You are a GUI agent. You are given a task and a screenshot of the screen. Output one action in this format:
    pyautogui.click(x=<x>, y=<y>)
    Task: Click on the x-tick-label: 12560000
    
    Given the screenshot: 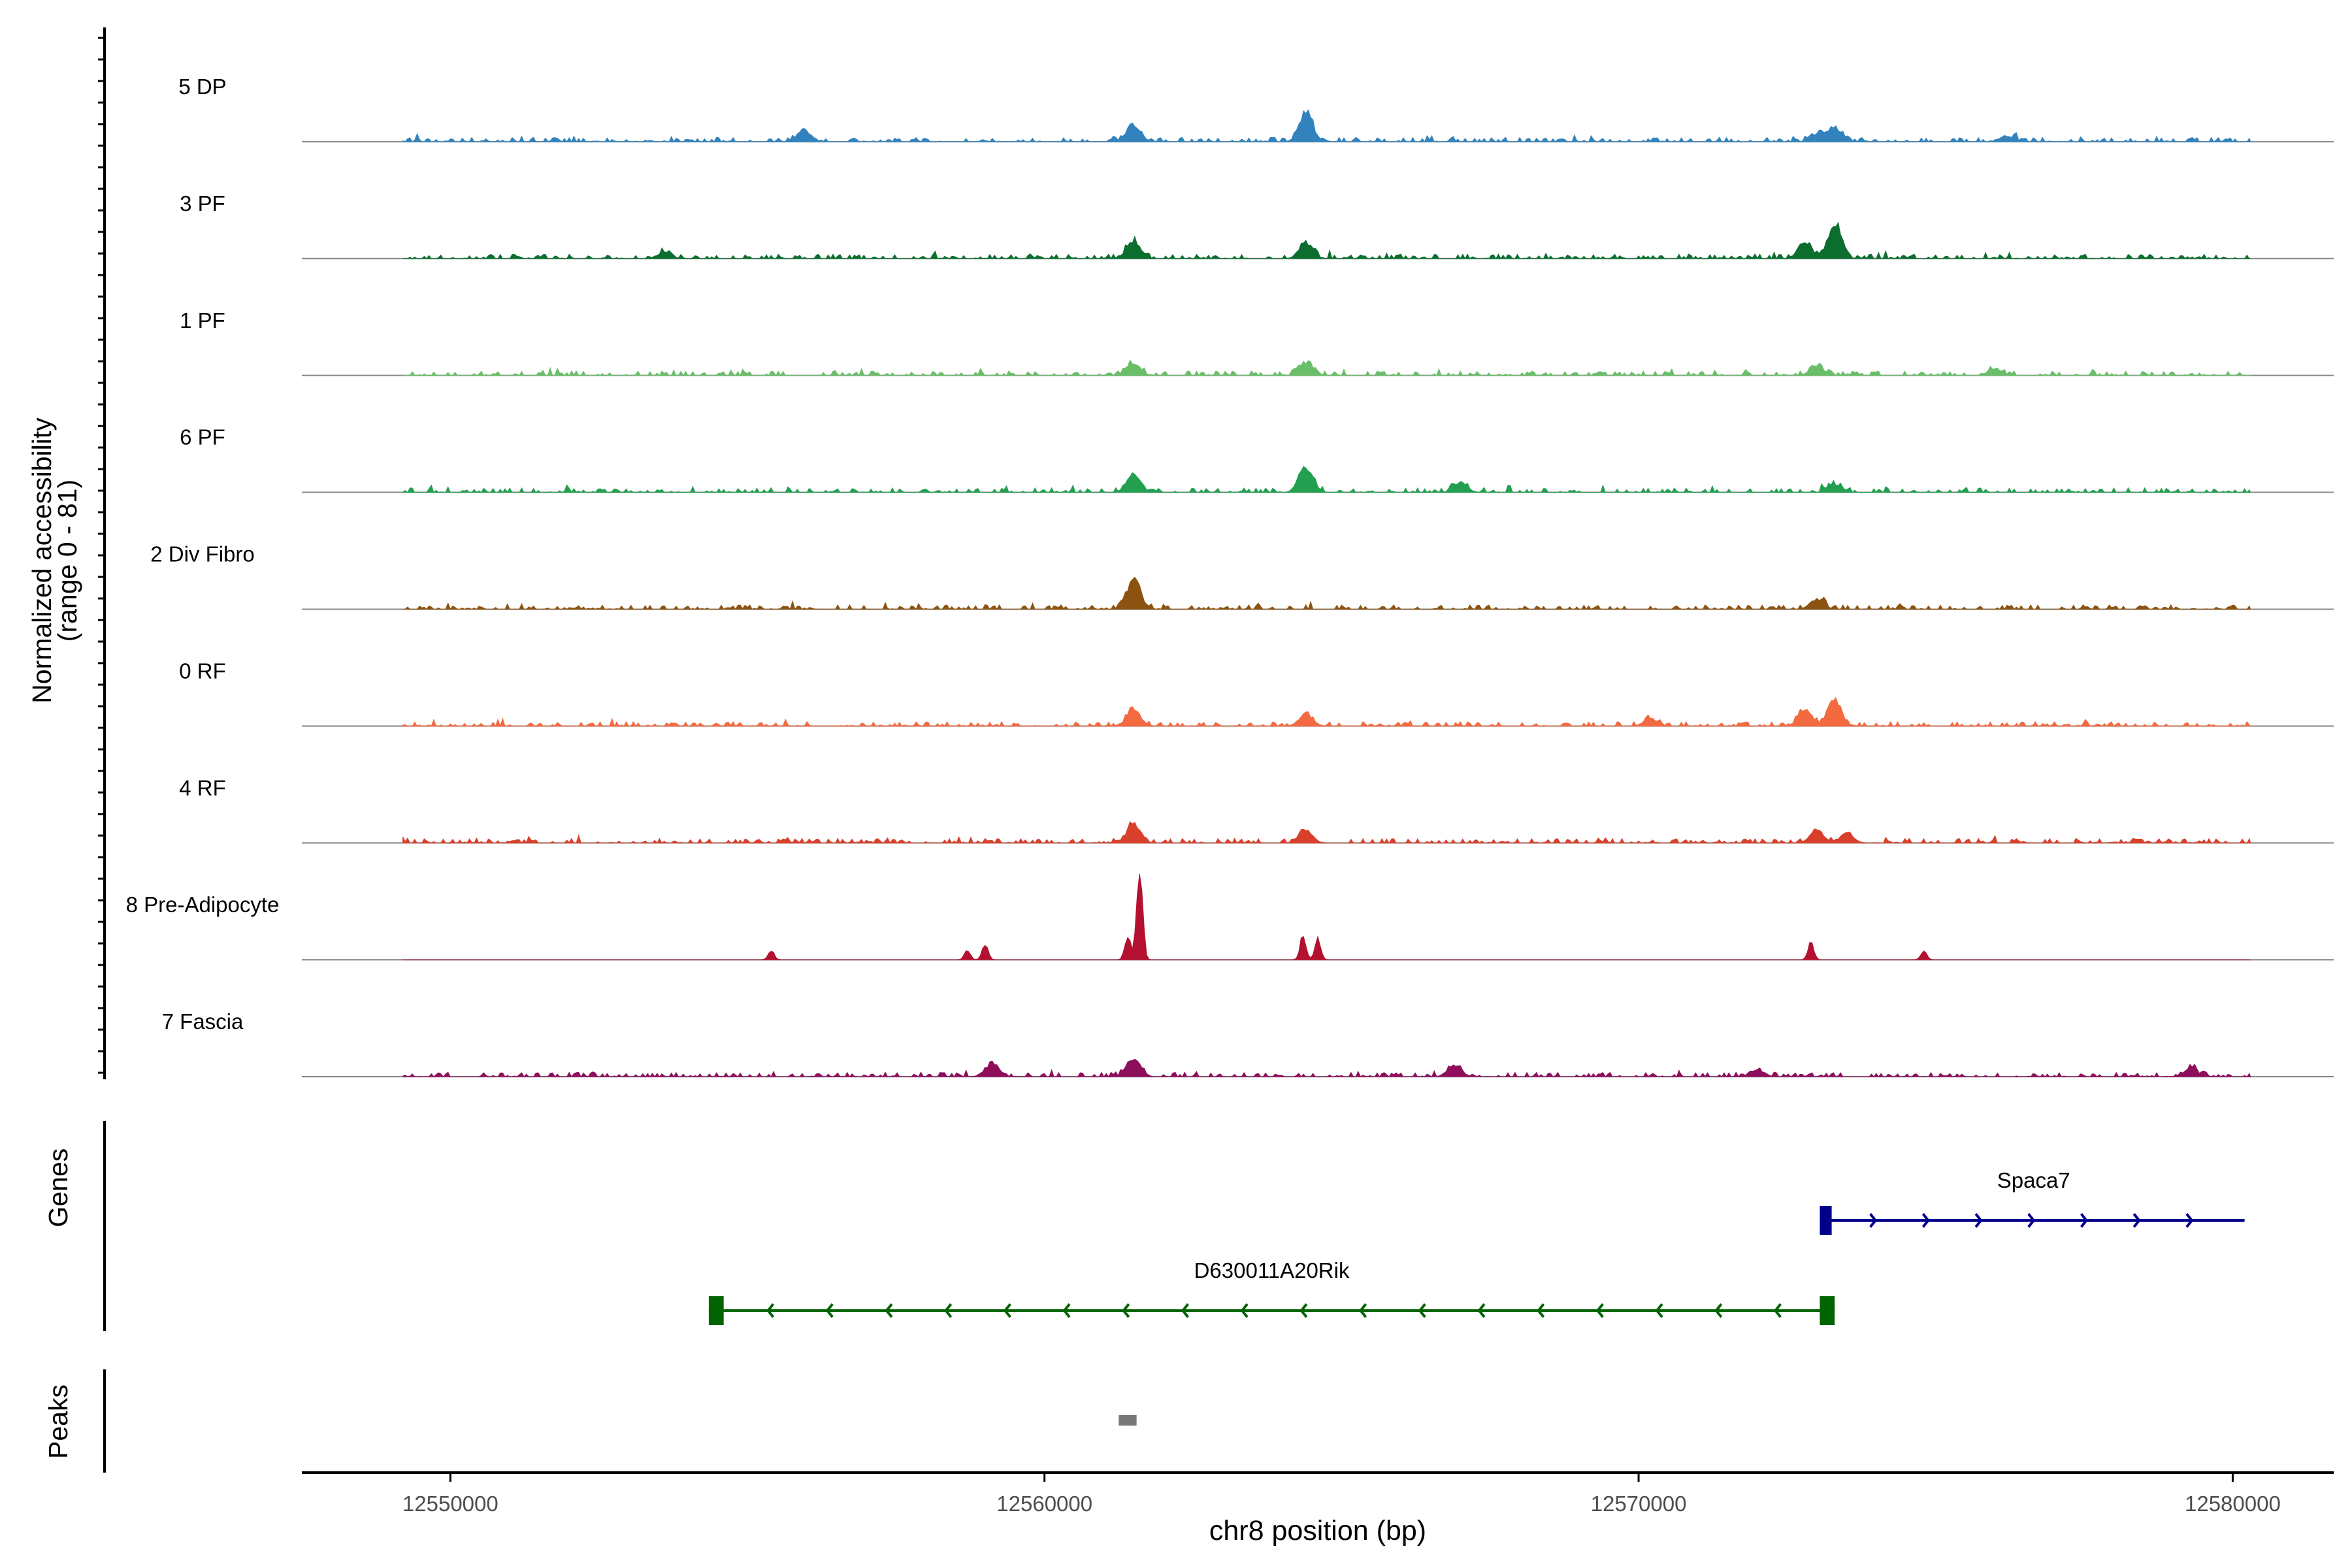 What is the action you would take?
    pyautogui.click(x=1044, y=1504)
    